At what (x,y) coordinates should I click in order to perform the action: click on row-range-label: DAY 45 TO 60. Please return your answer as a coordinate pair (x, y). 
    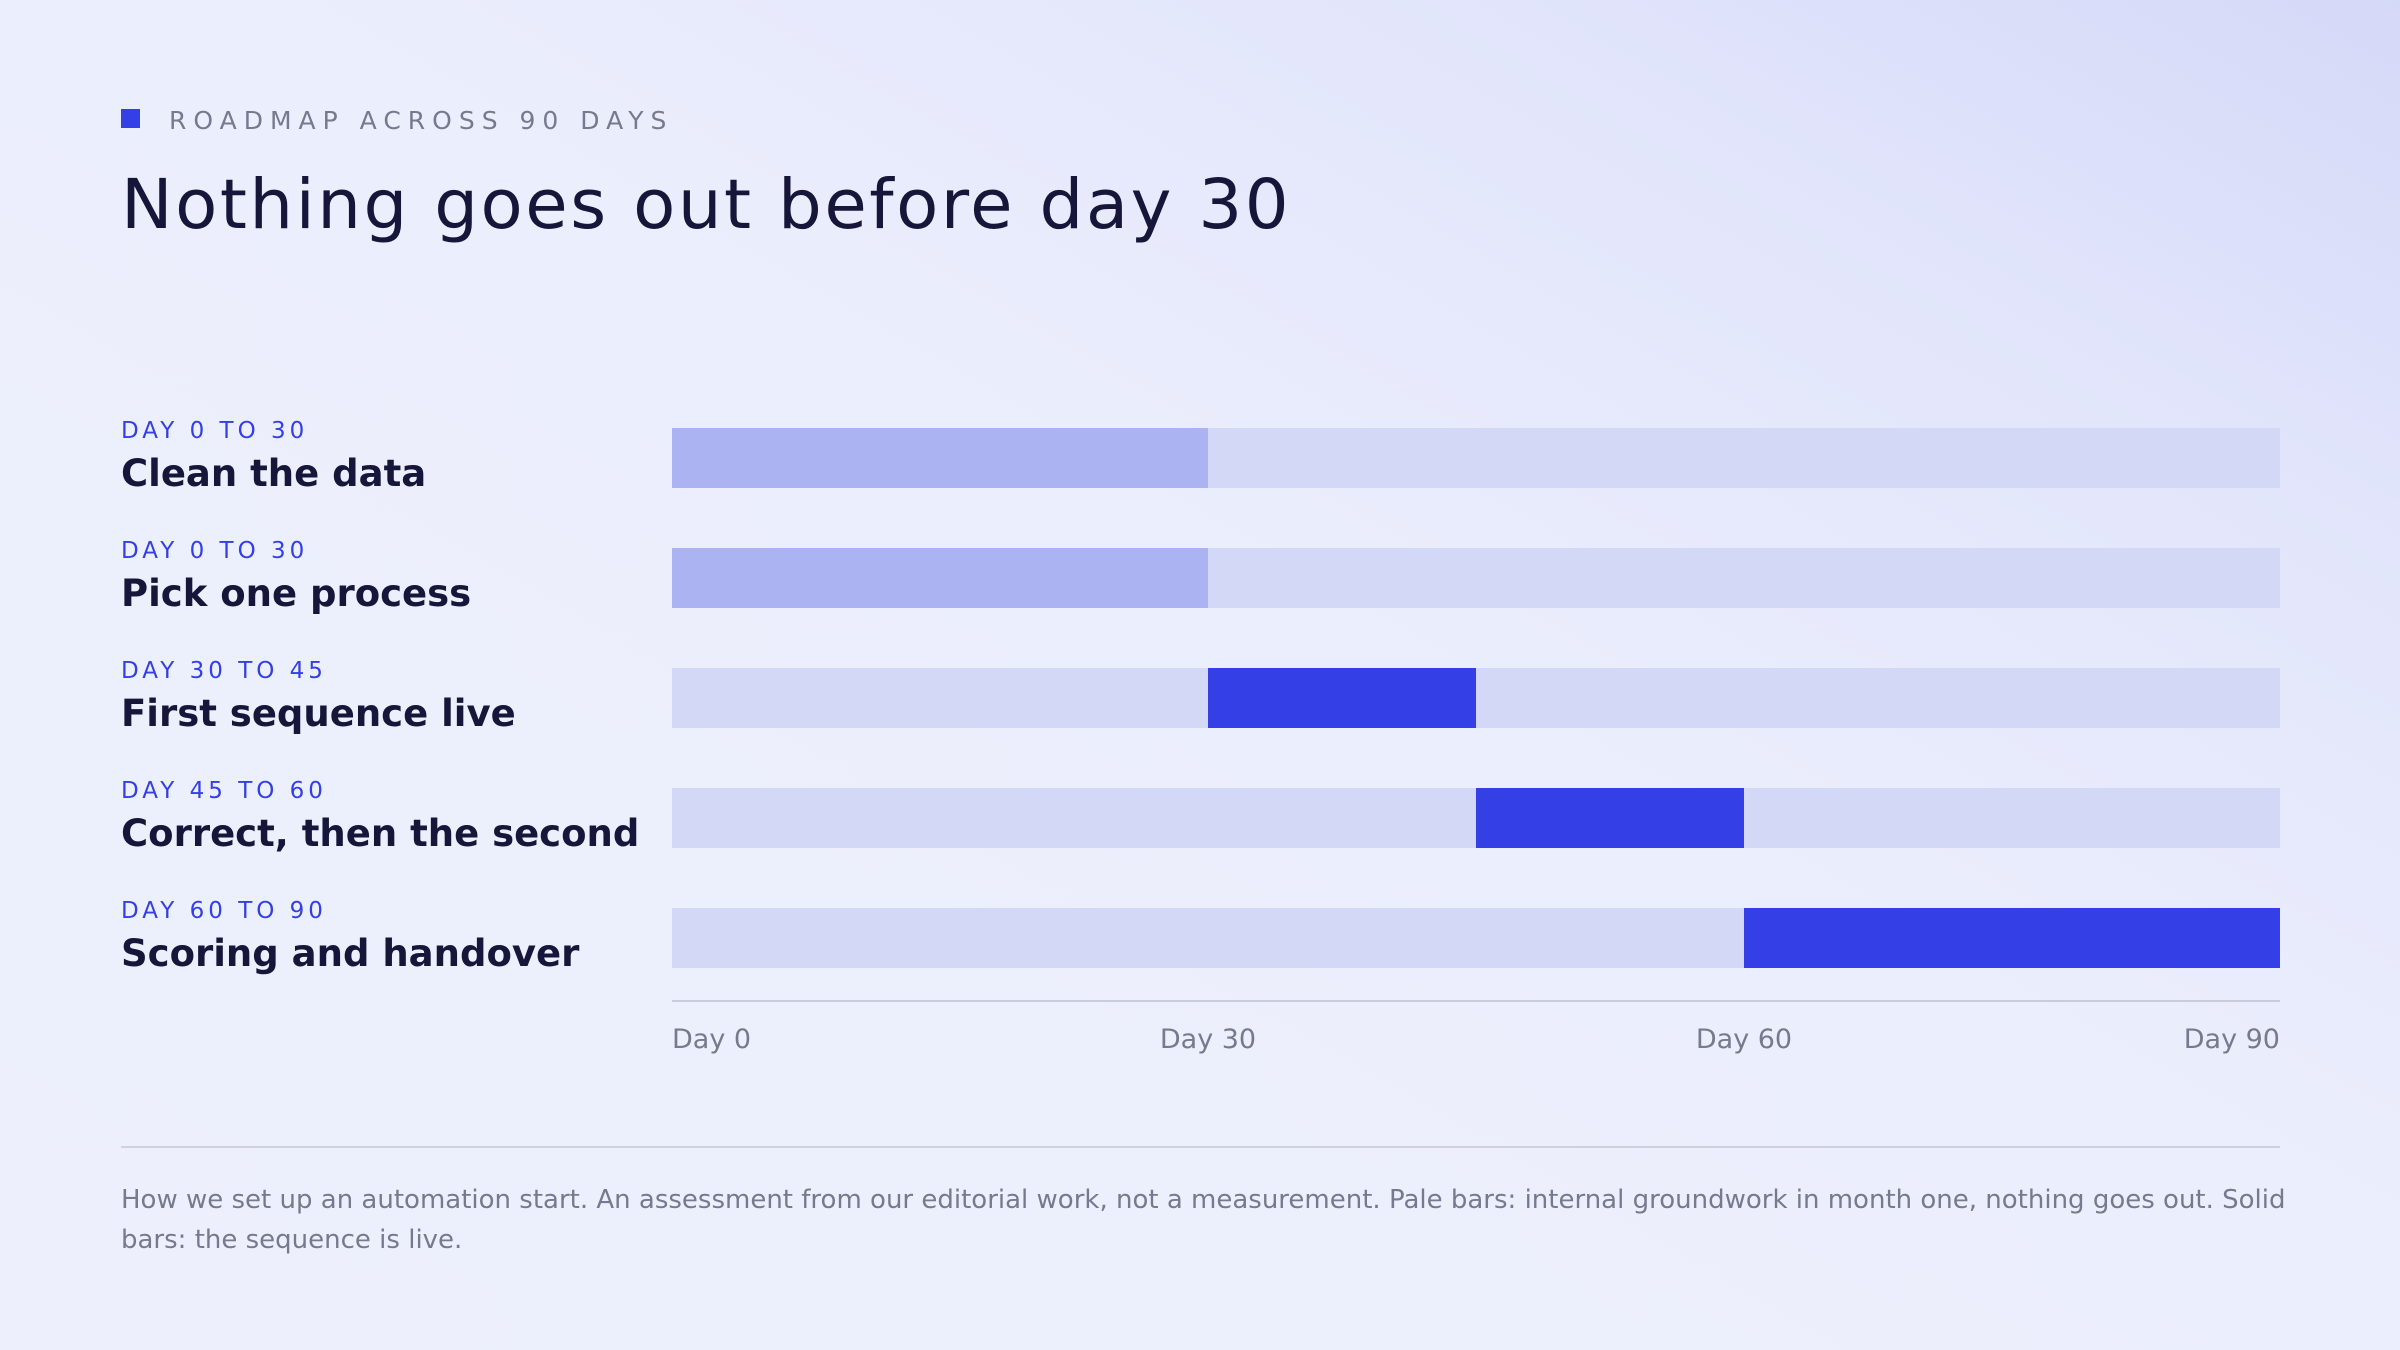
    Looking at the image, I should click on (224, 791).